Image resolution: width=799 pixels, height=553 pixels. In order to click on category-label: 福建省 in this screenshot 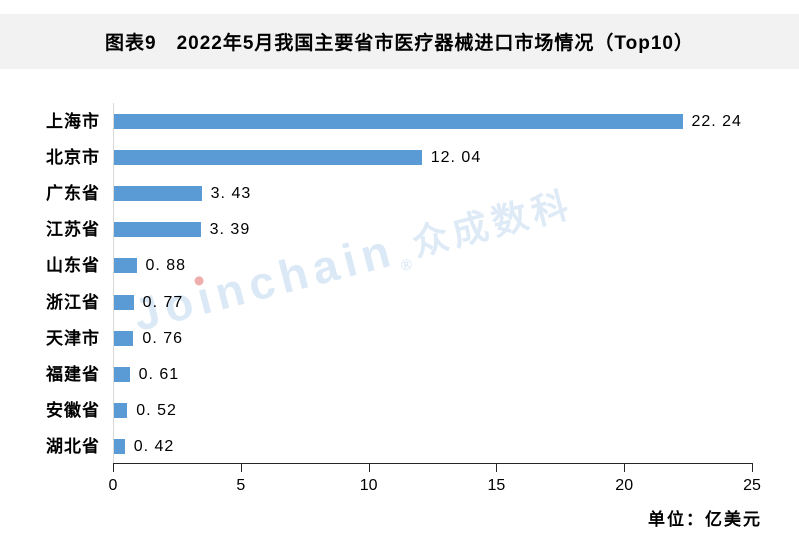, I will do `click(73, 374)`.